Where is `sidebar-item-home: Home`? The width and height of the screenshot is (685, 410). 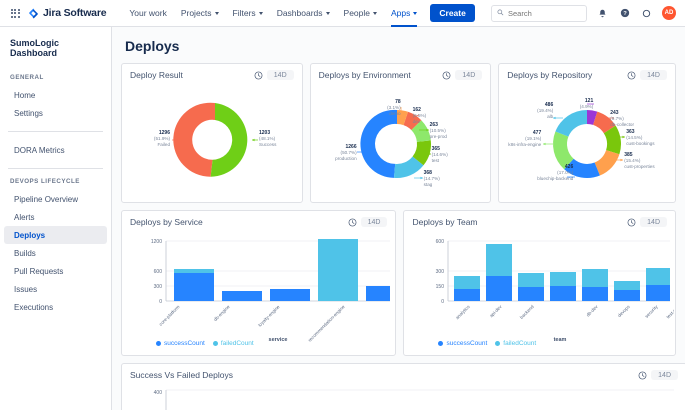
sidebar-item-home: Home is located at coordinates (25, 95).